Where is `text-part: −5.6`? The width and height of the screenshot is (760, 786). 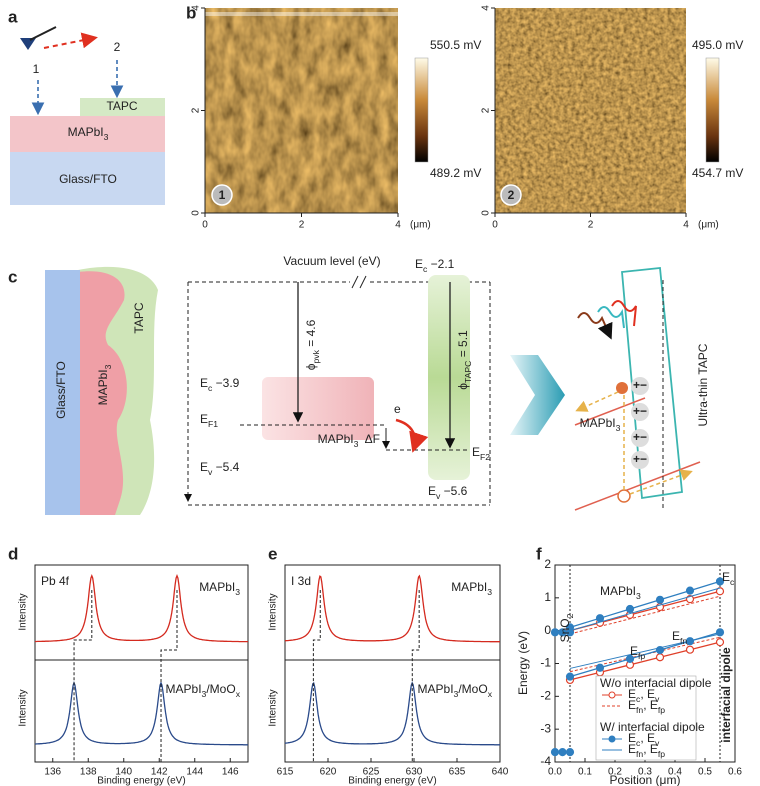 text-part: −5.6 is located at coordinates (453, 491).